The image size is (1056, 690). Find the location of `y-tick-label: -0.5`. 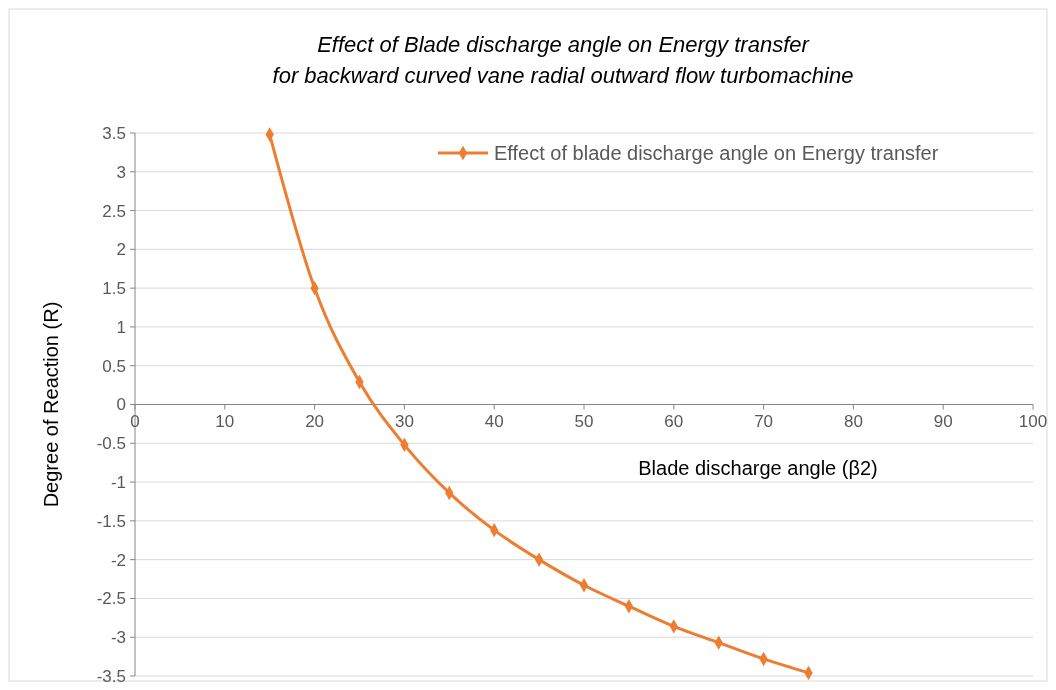

y-tick-label: -0.5 is located at coordinates (111, 444).